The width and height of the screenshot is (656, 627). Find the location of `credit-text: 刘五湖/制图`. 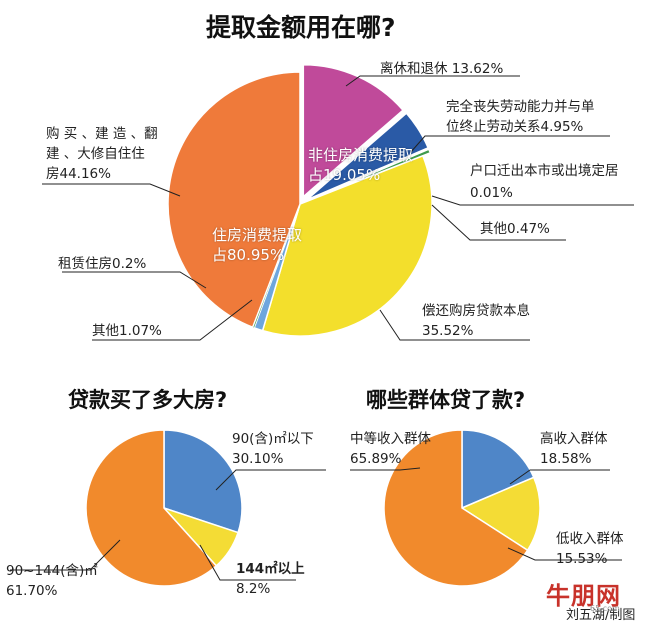

credit-text: 刘五湖/制图 is located at coordinates (601, 615).